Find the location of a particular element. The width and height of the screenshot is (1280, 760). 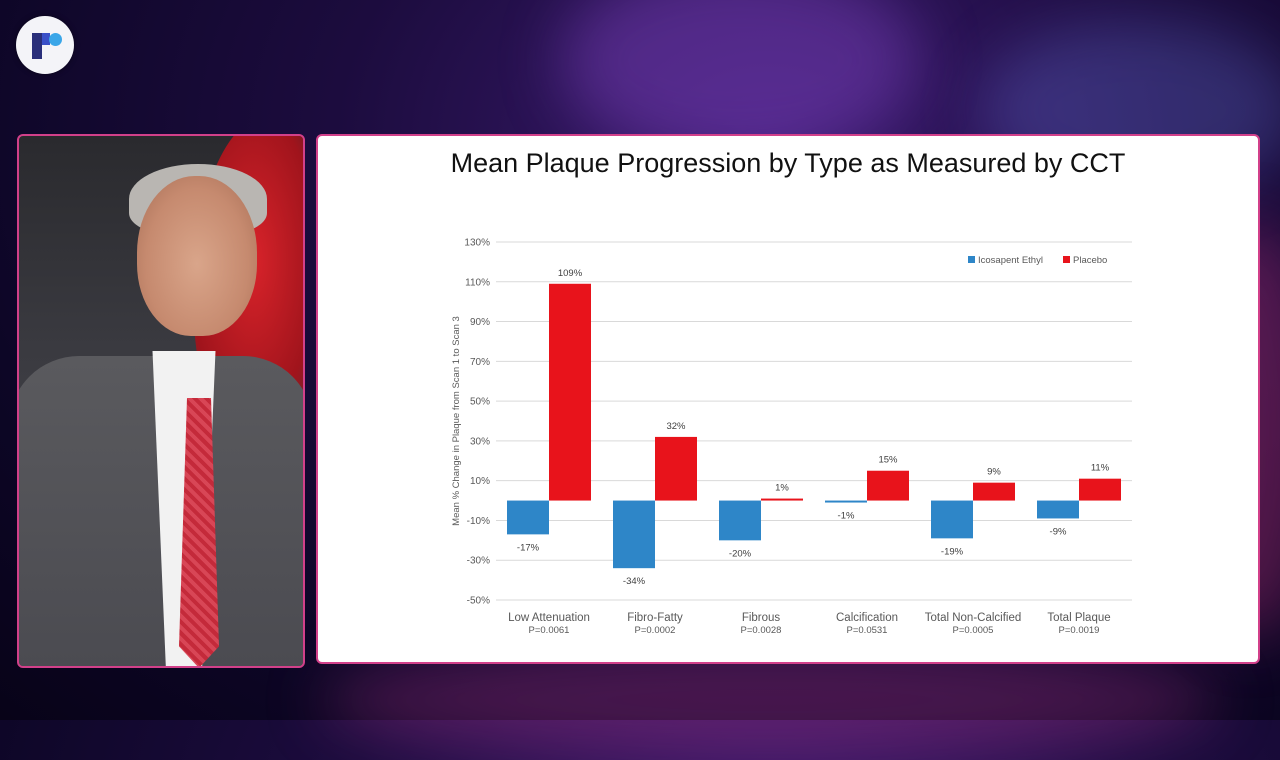

y-tick-label: 50% is located at coordinates (480, 402).